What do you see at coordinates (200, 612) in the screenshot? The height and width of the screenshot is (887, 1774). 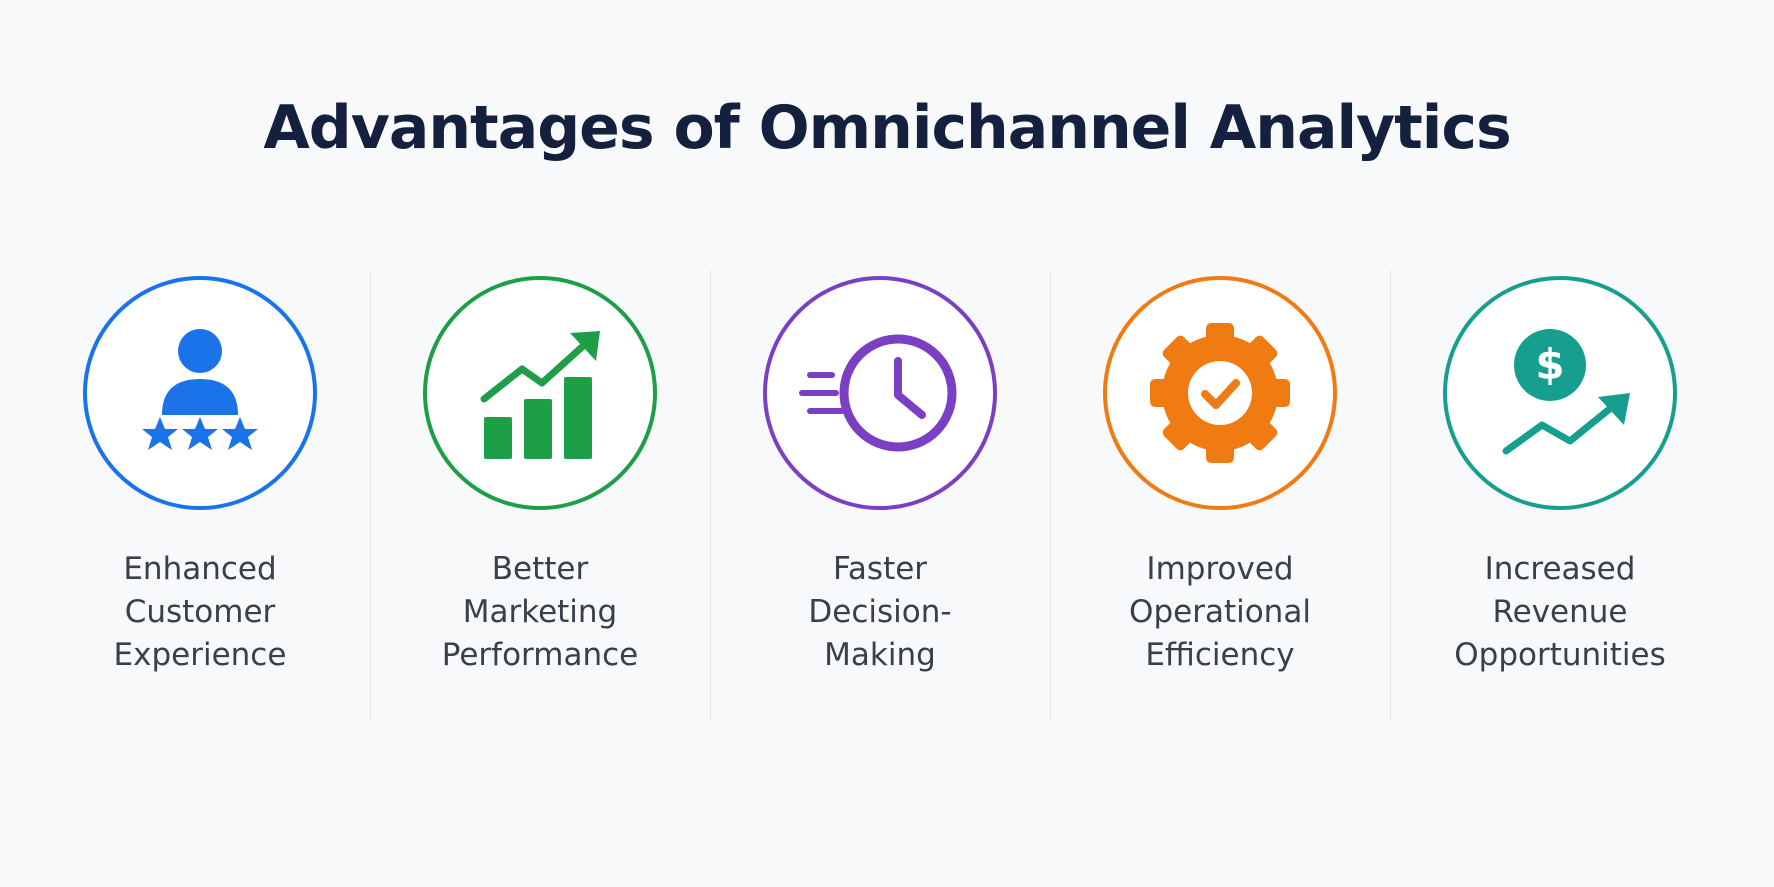 I see `advantage-label: Enhanced Customer Experience` at bounding box center [200, 612].